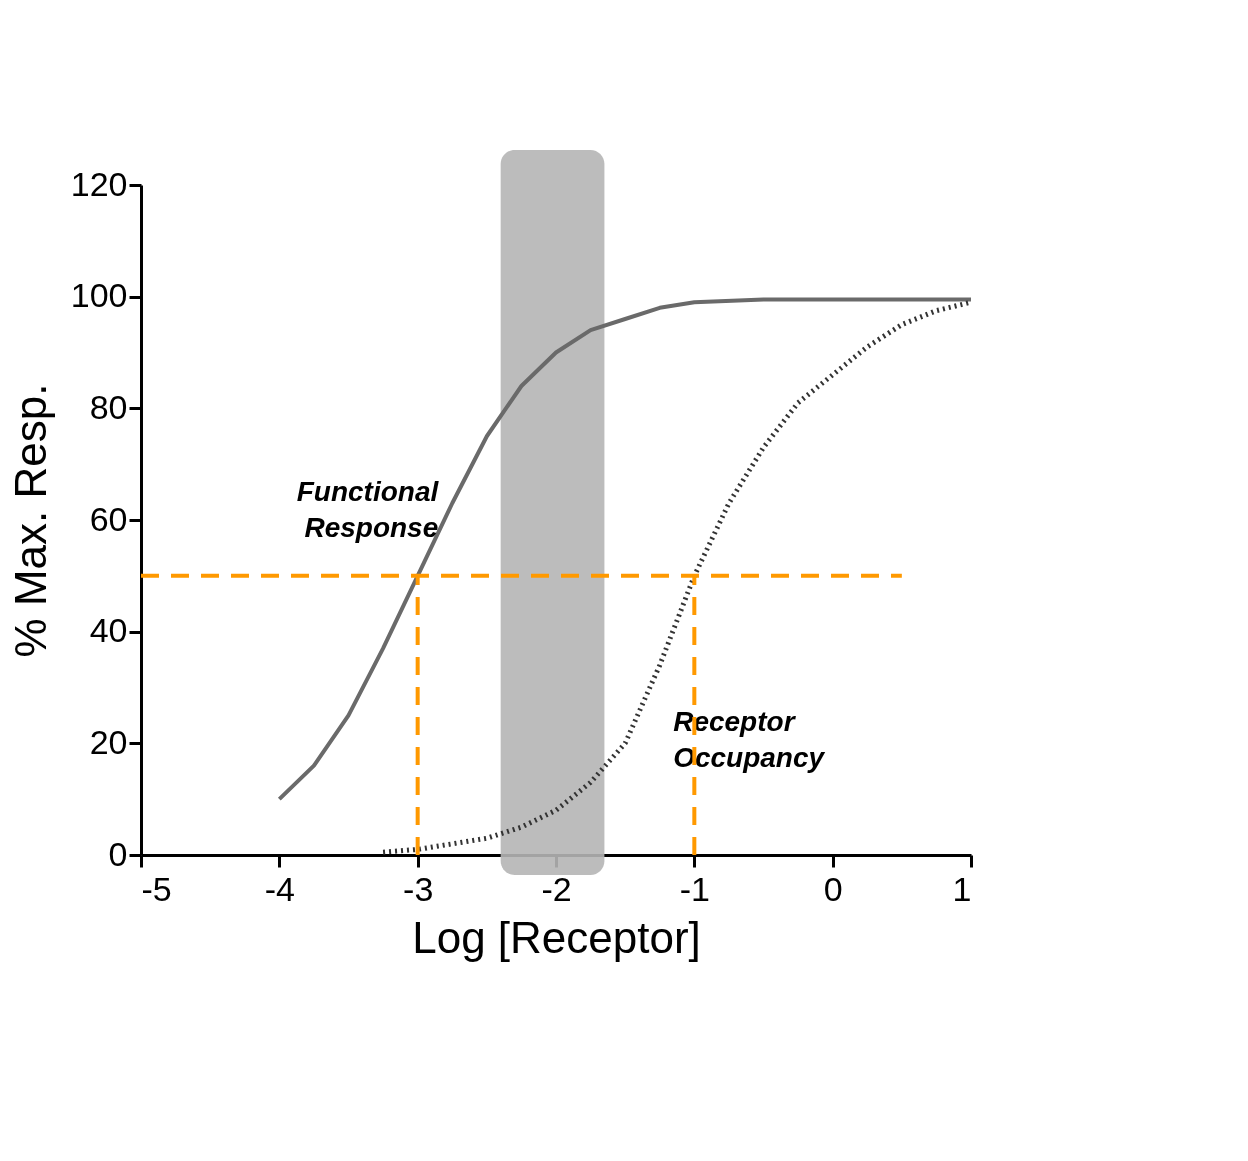 This screenshot has height=1161, width=1248. What do you see at coordinates (694, 888) in the screenshot?
I see `x-tick-label: -1` at bounding box center [694, 888].